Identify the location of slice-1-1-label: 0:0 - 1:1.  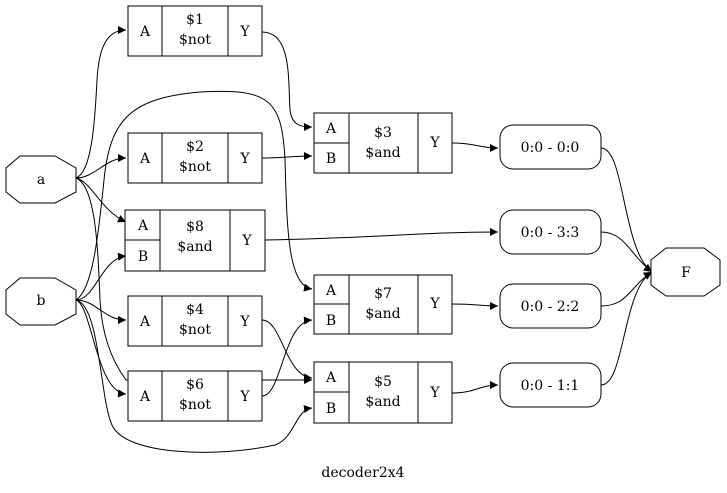
(550, 386).